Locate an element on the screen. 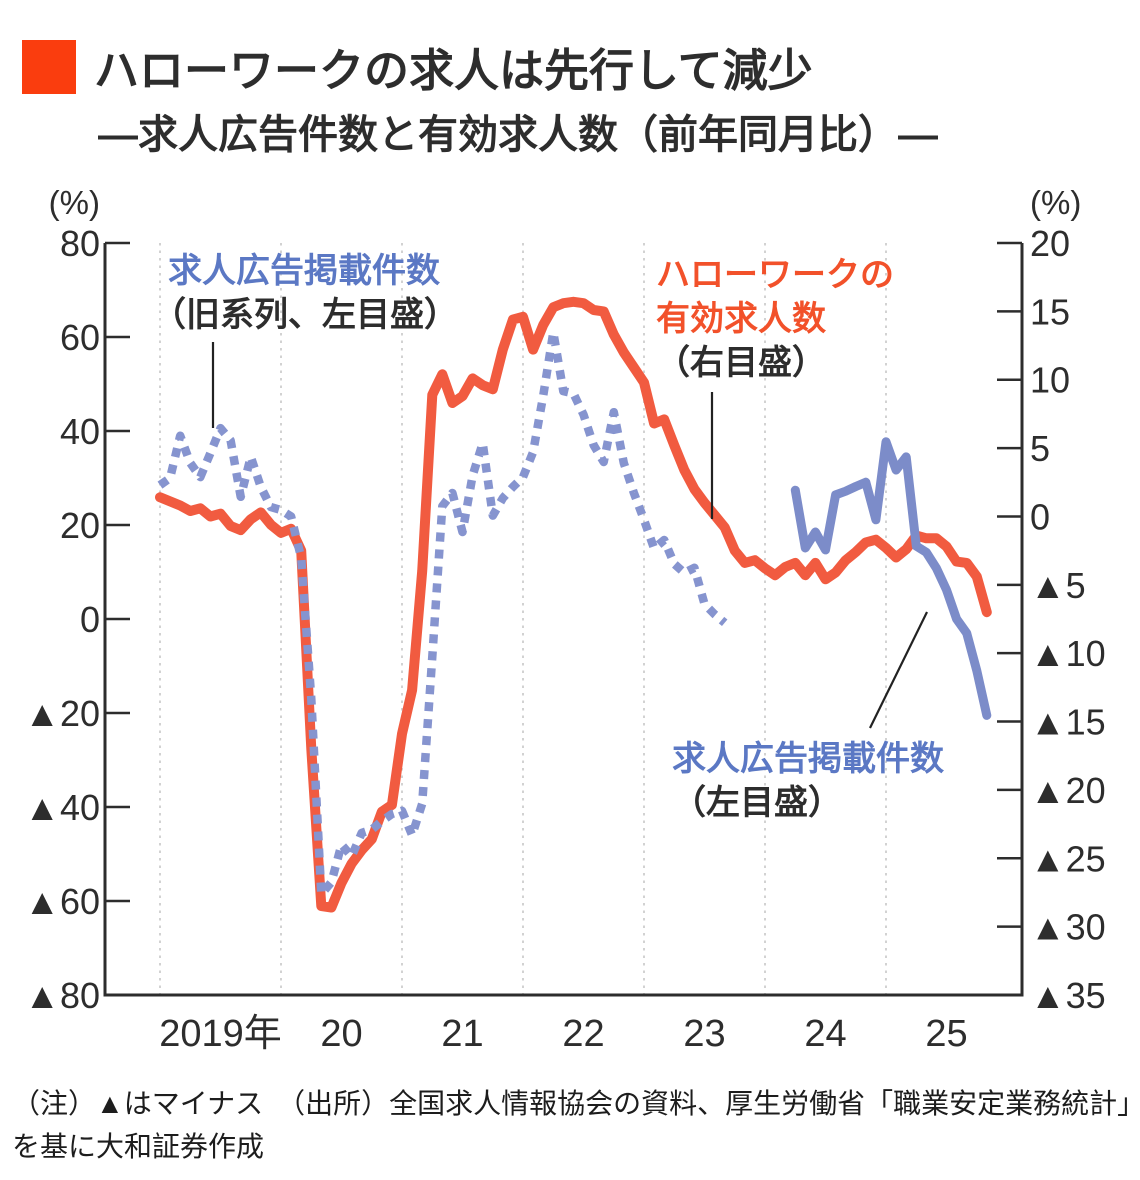  right-tick-label: ▲15 is located at coordinates (1068, 722).